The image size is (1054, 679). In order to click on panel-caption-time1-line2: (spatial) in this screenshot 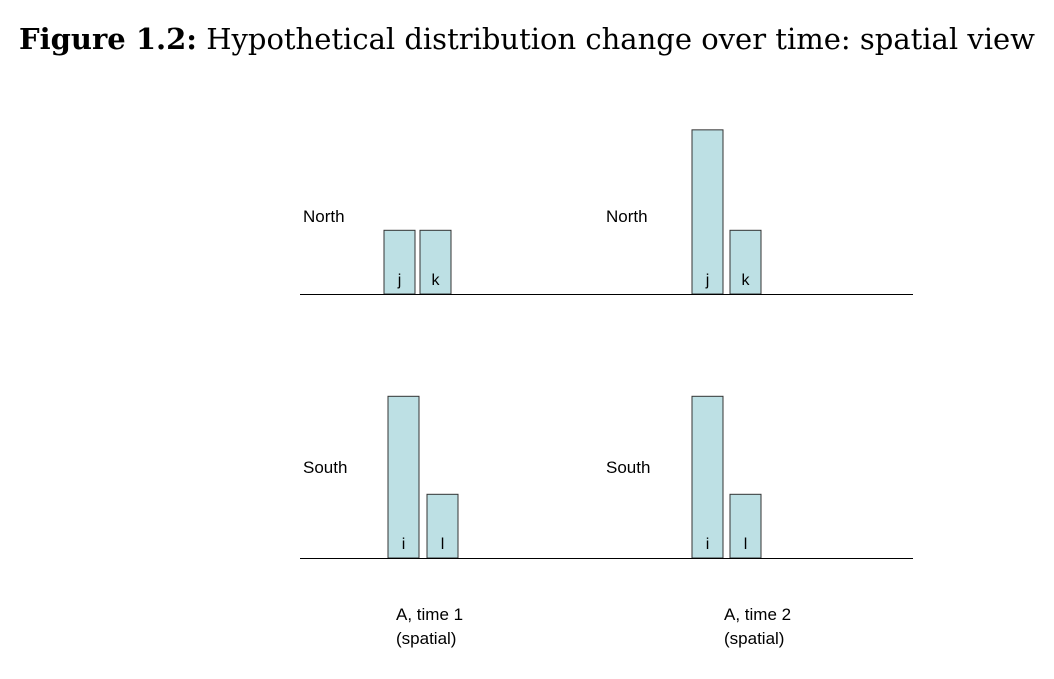, I will do `click(426, 638)`.